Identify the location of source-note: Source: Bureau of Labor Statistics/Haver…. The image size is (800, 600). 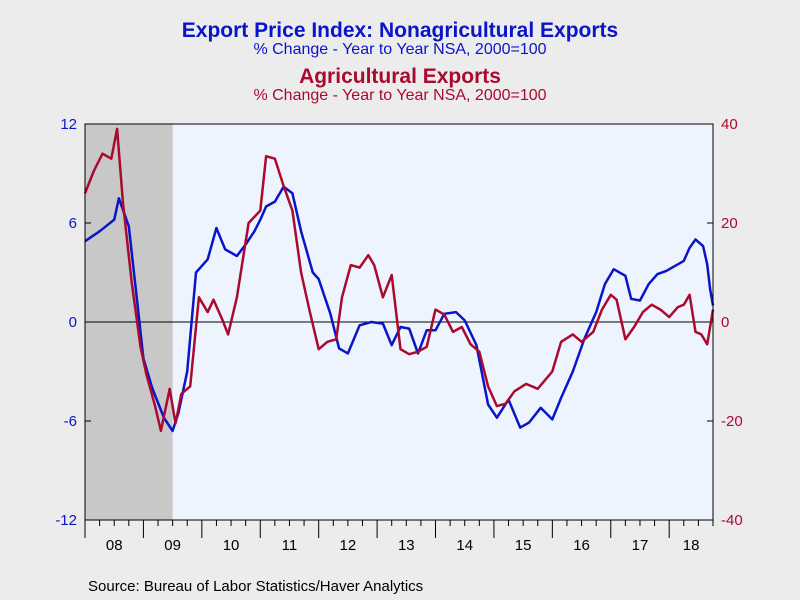
(256, 586).